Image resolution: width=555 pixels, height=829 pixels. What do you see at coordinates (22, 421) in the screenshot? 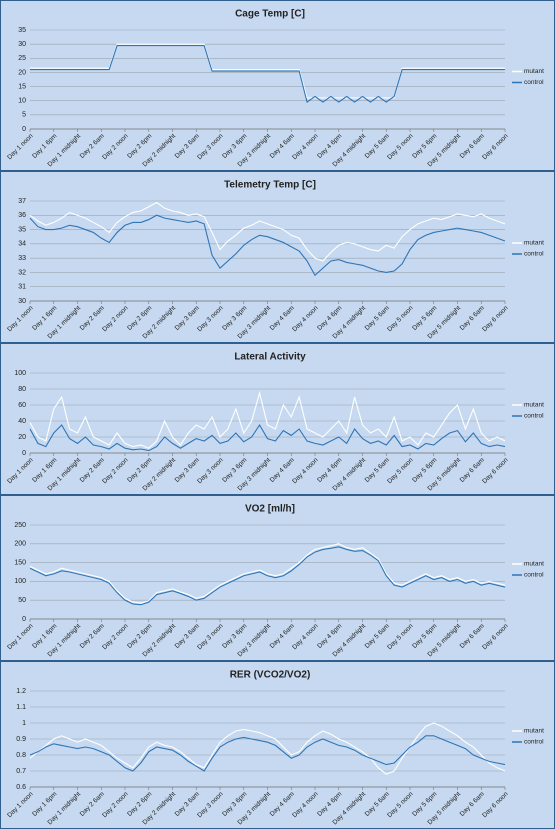
I see `y-tick-label: 40` at bounding box center [22, 421].